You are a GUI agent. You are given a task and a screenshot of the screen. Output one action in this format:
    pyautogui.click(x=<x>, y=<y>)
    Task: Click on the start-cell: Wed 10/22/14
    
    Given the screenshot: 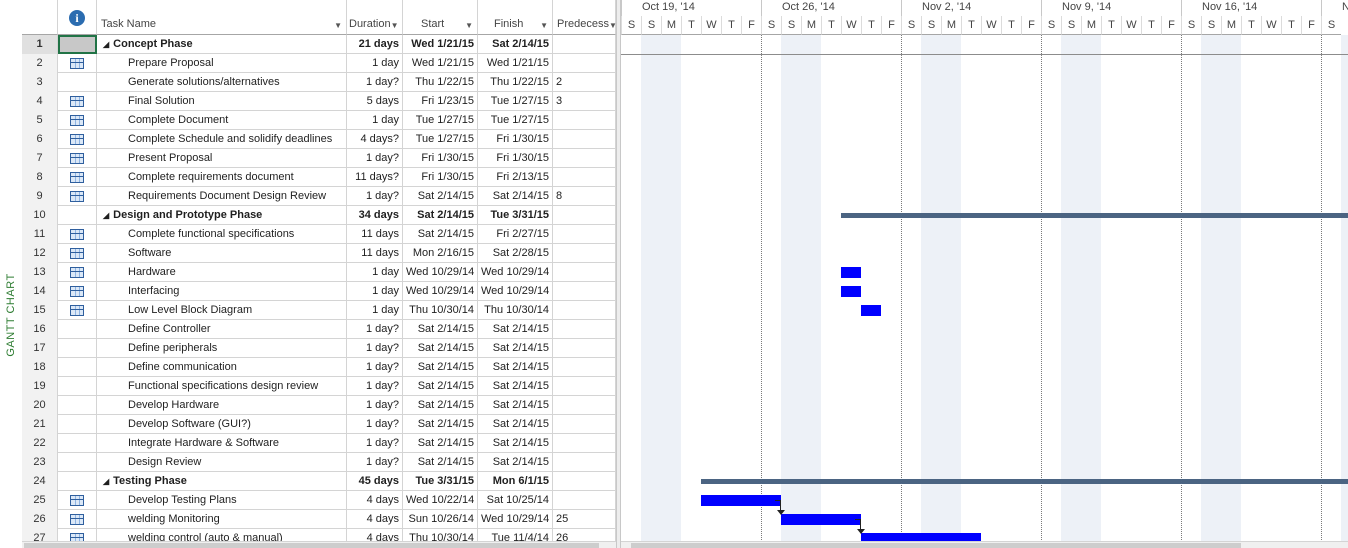 What is the action you would take?
    pyautogui.click(x=440, y=500)
    